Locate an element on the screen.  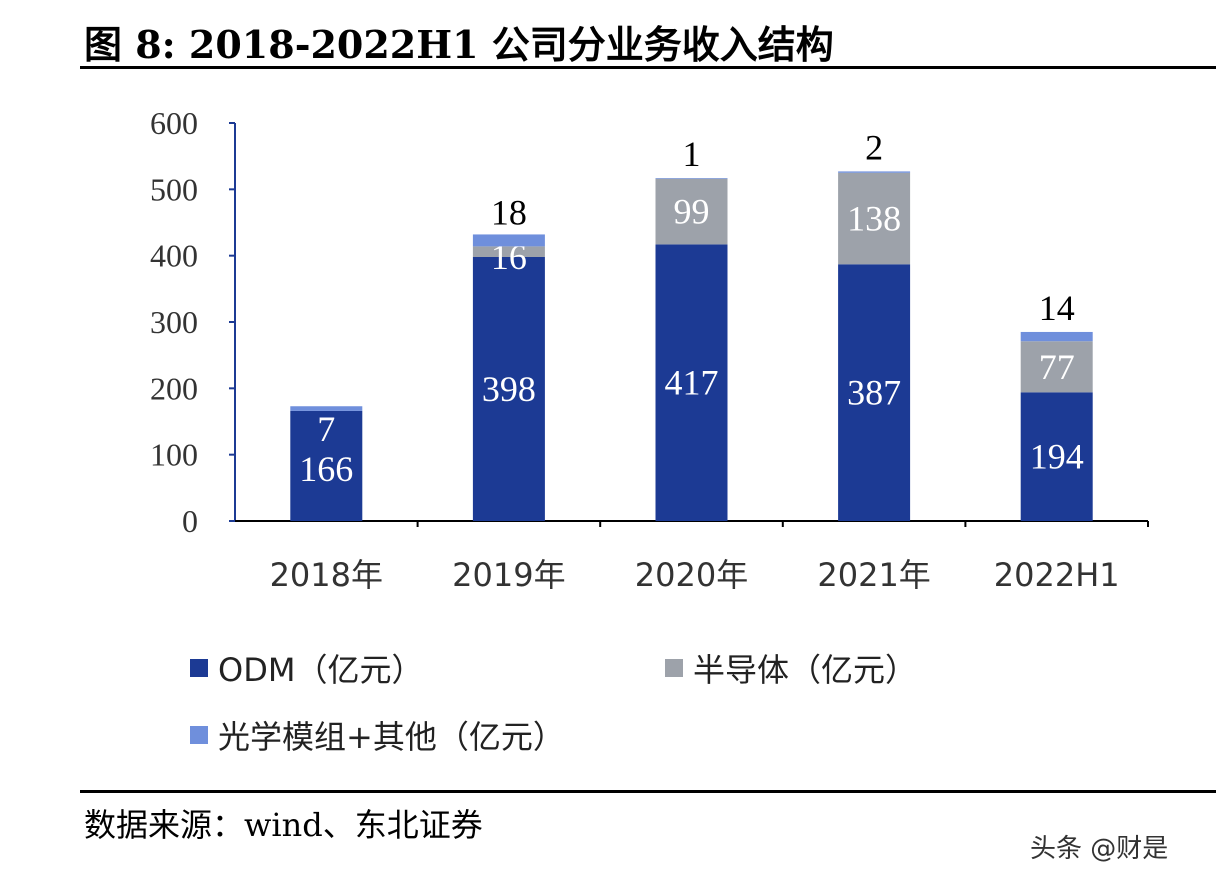
legend-label: 半导体（亿元） is located at coordinates (805, 670).